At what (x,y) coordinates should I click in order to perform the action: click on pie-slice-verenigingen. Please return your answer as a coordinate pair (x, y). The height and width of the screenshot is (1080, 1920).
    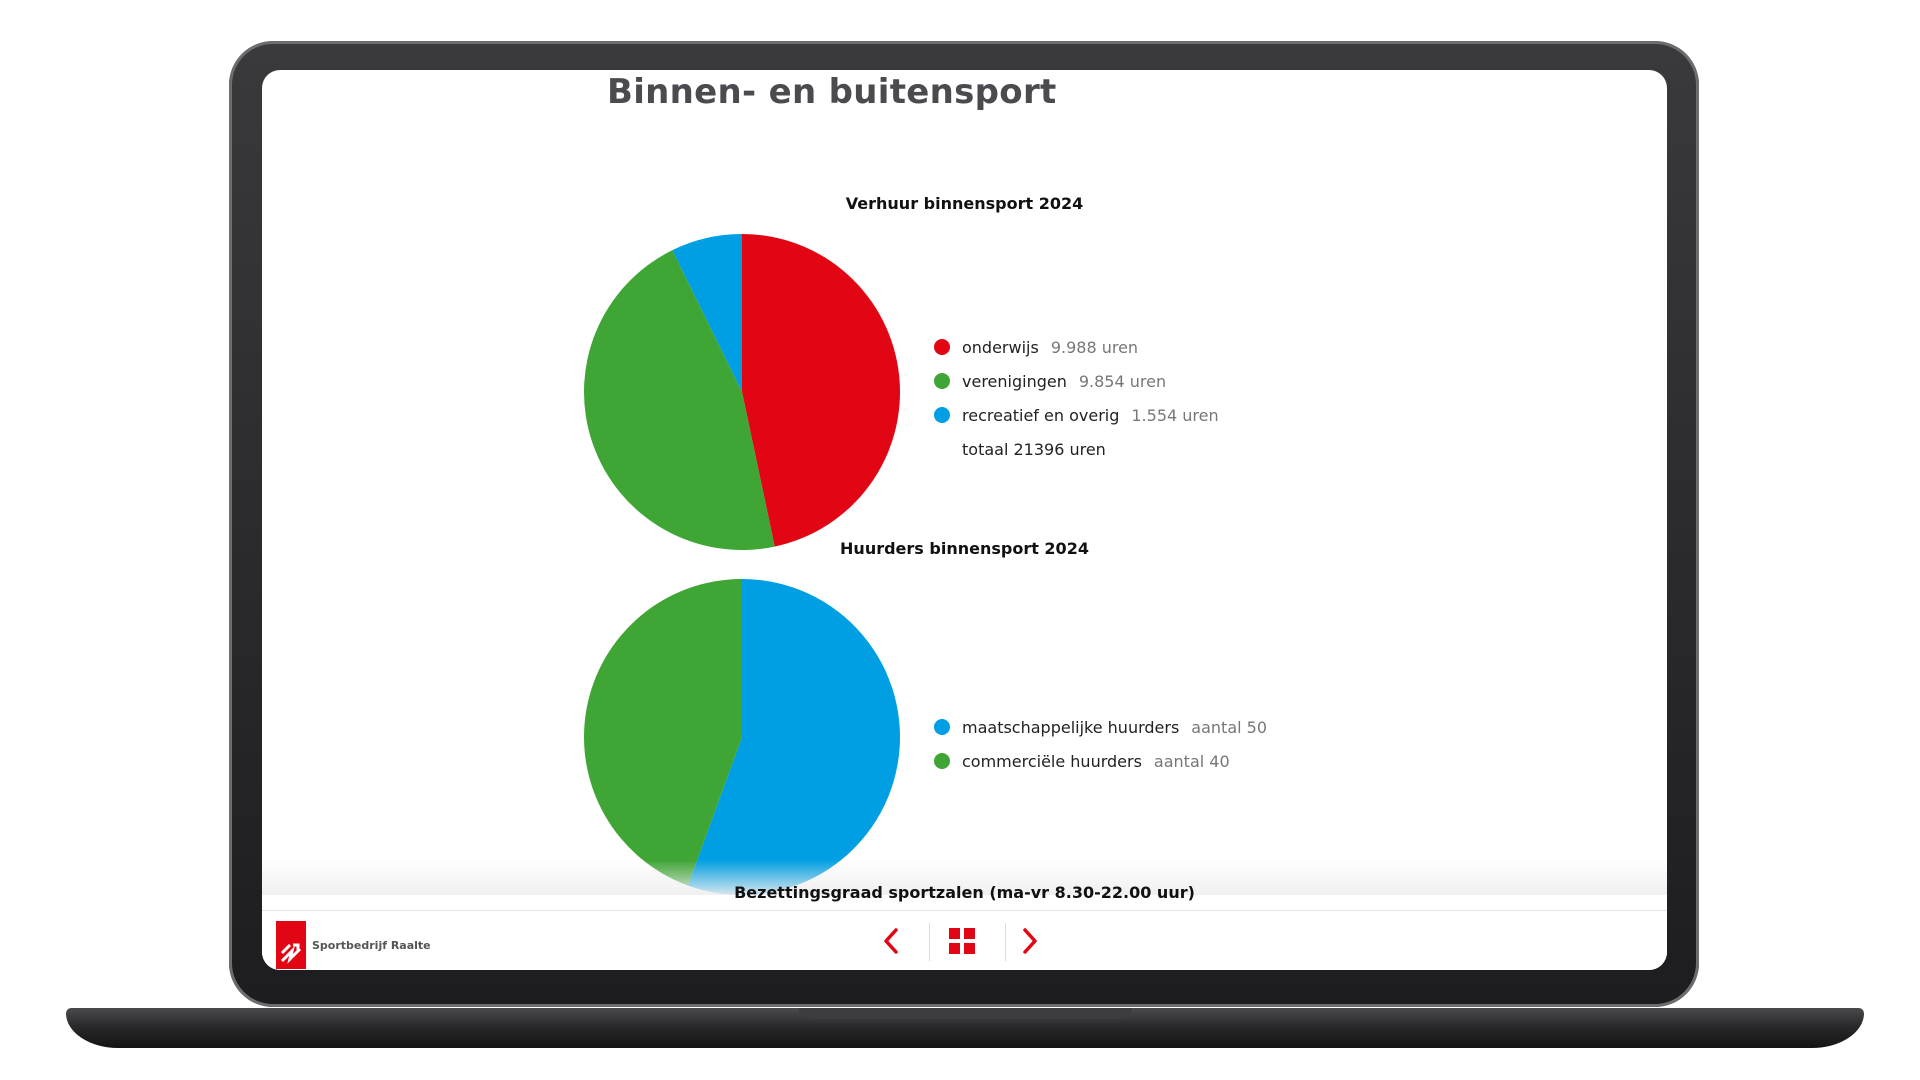
    Looking at the image, I should click on (679, 400).